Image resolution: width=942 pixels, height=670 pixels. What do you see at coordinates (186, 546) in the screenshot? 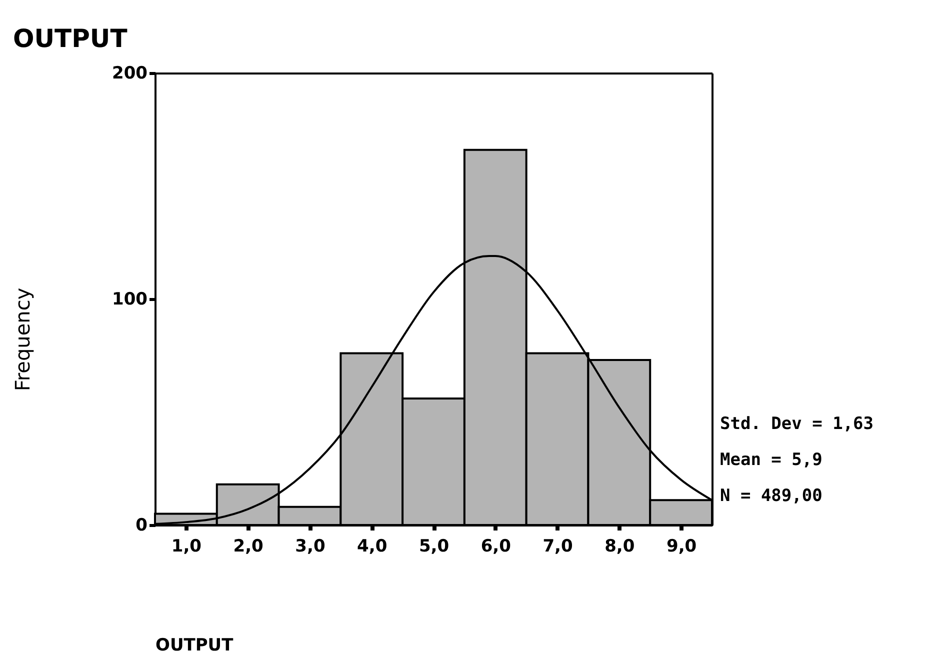
I see `x-tick-label: 1,0` at bounding box center [186, 546].